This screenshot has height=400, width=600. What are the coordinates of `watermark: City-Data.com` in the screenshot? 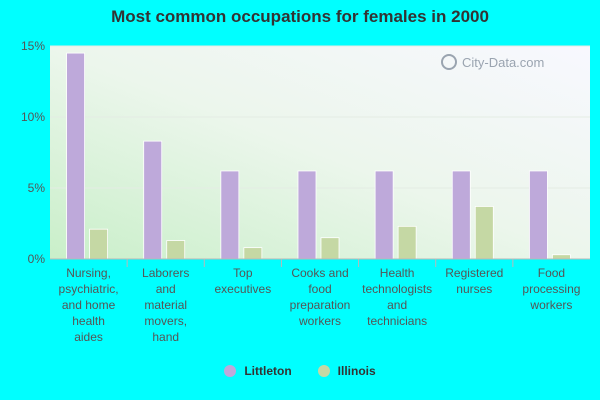 It's located at (492, 62).